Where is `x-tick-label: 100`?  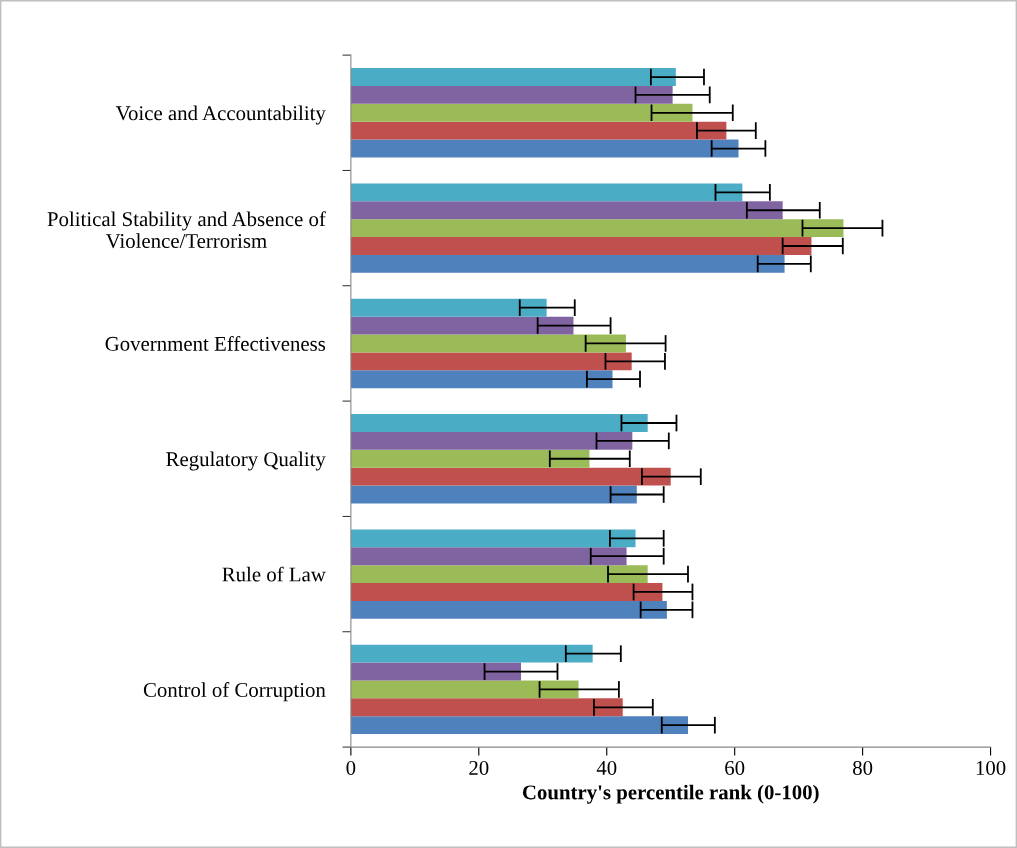 x-tick-label: 100 is located at coordinates (991, 767).